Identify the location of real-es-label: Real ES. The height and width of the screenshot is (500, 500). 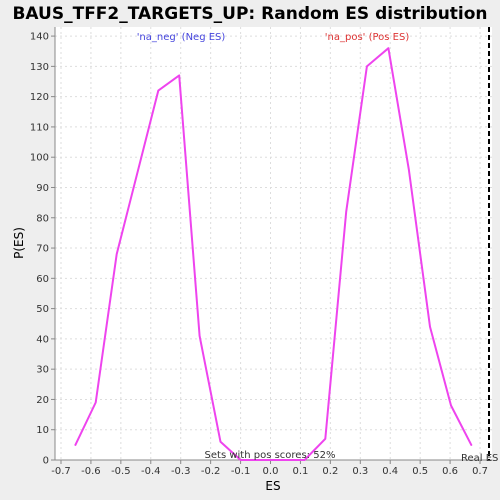
(479, 458).